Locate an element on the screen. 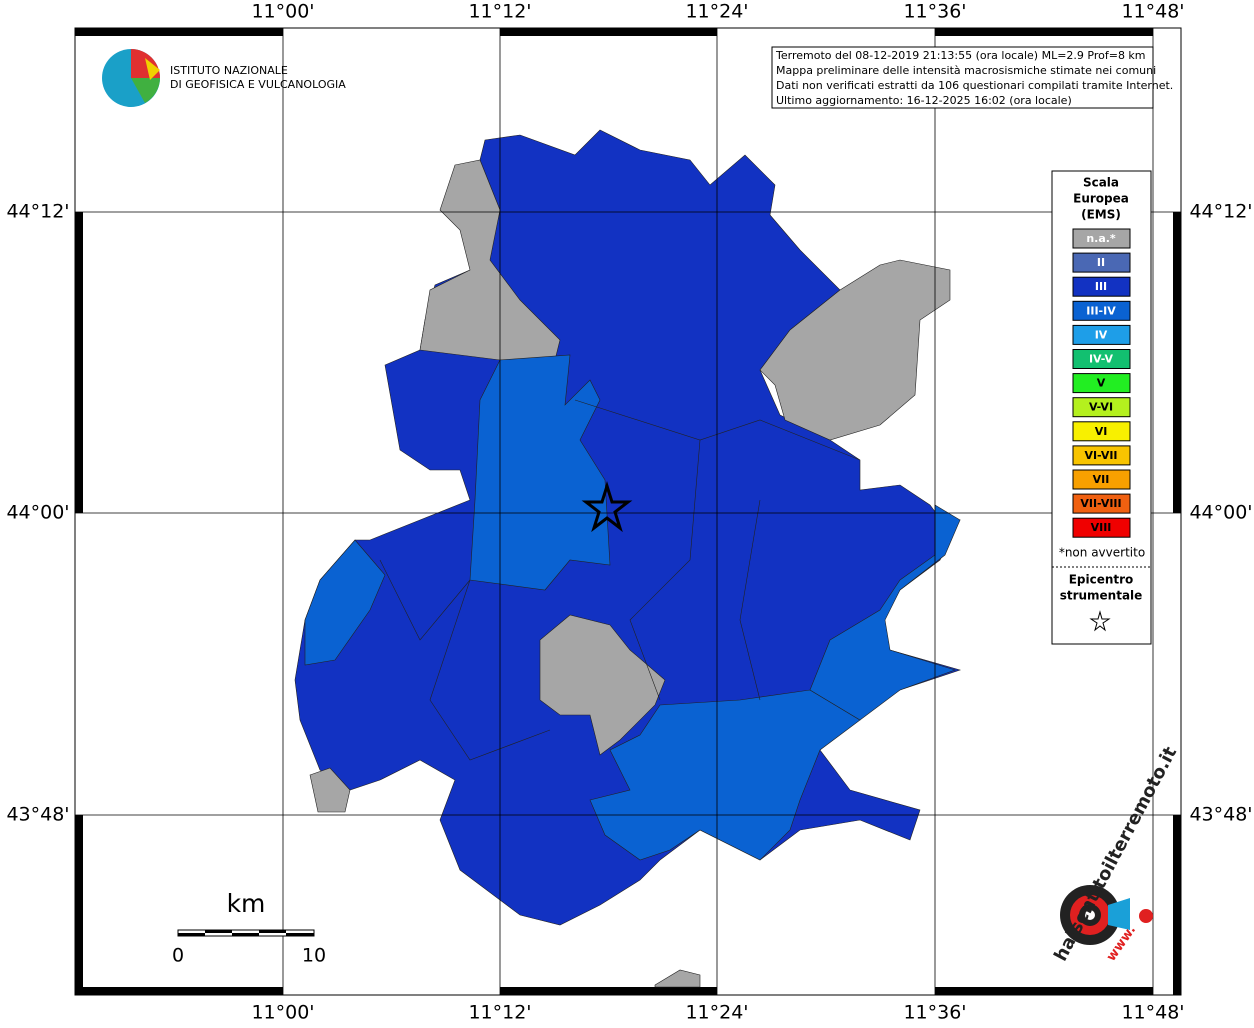 Image resolution: width=1254 pixels, height=1028 pixels. scale-label: 0 is located at coordinates (178, 956).